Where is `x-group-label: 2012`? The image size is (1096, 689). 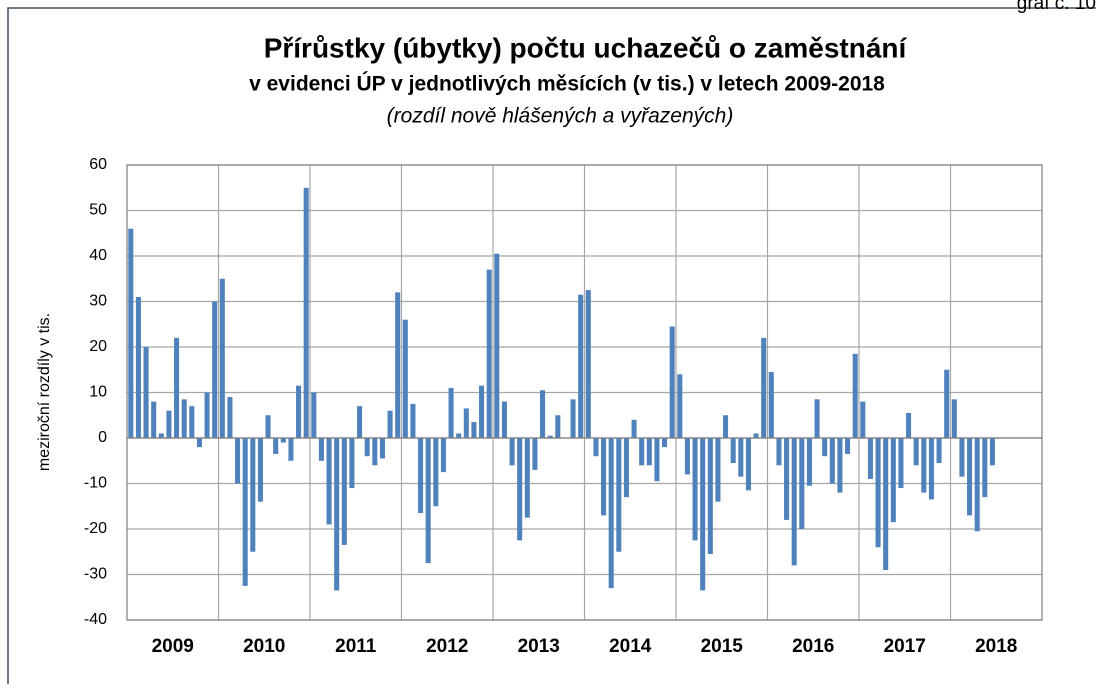
x-group-label: 2012 is located at coordinates (447, 646).